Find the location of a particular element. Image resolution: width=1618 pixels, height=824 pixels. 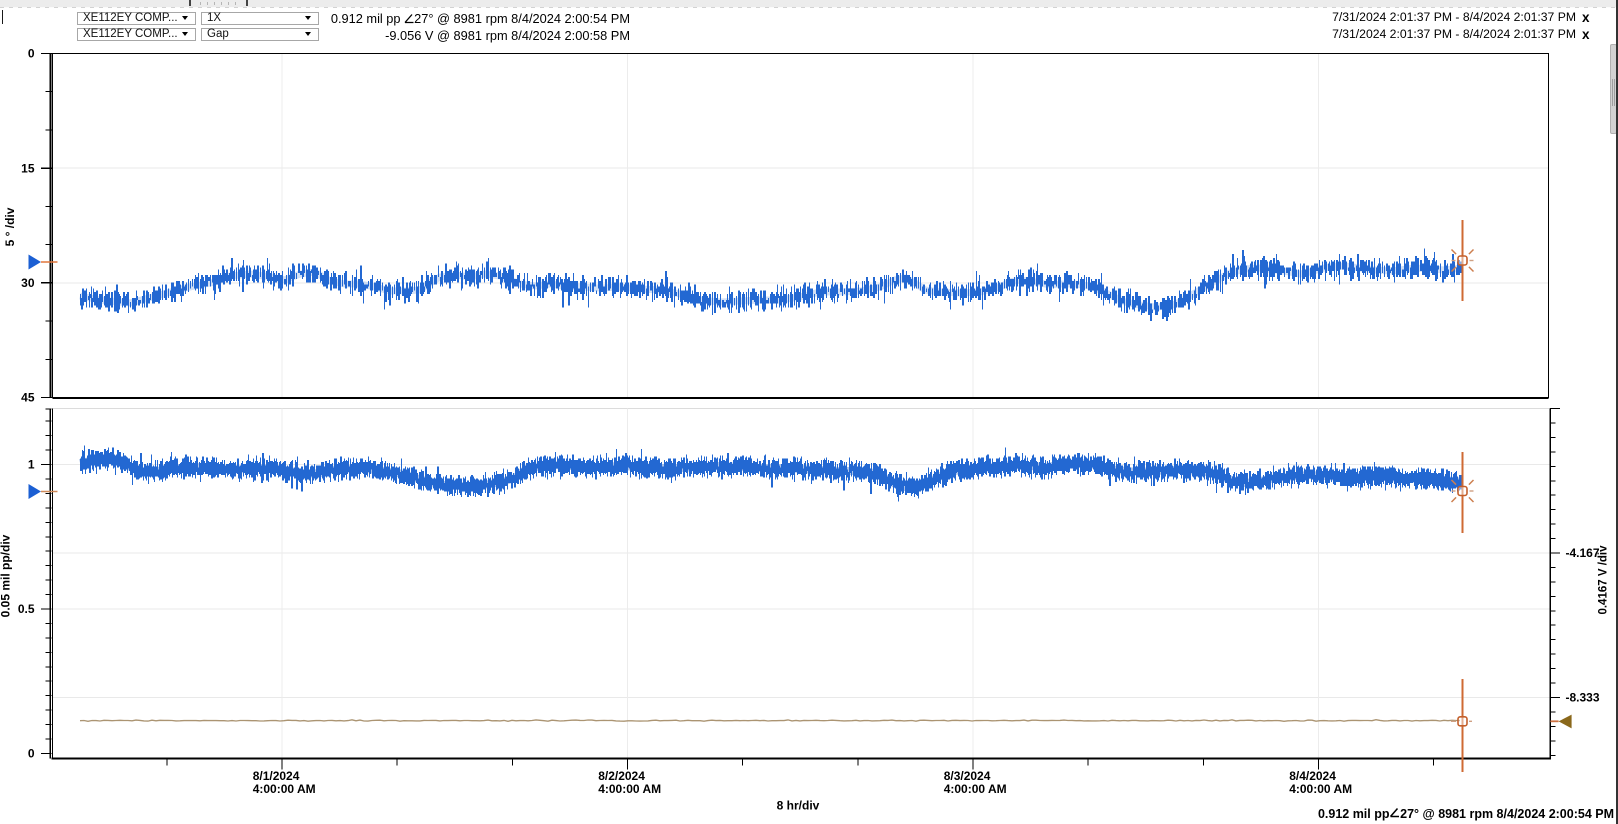

svg-text: 8/2/2024 is located at coordinates (621, 776).